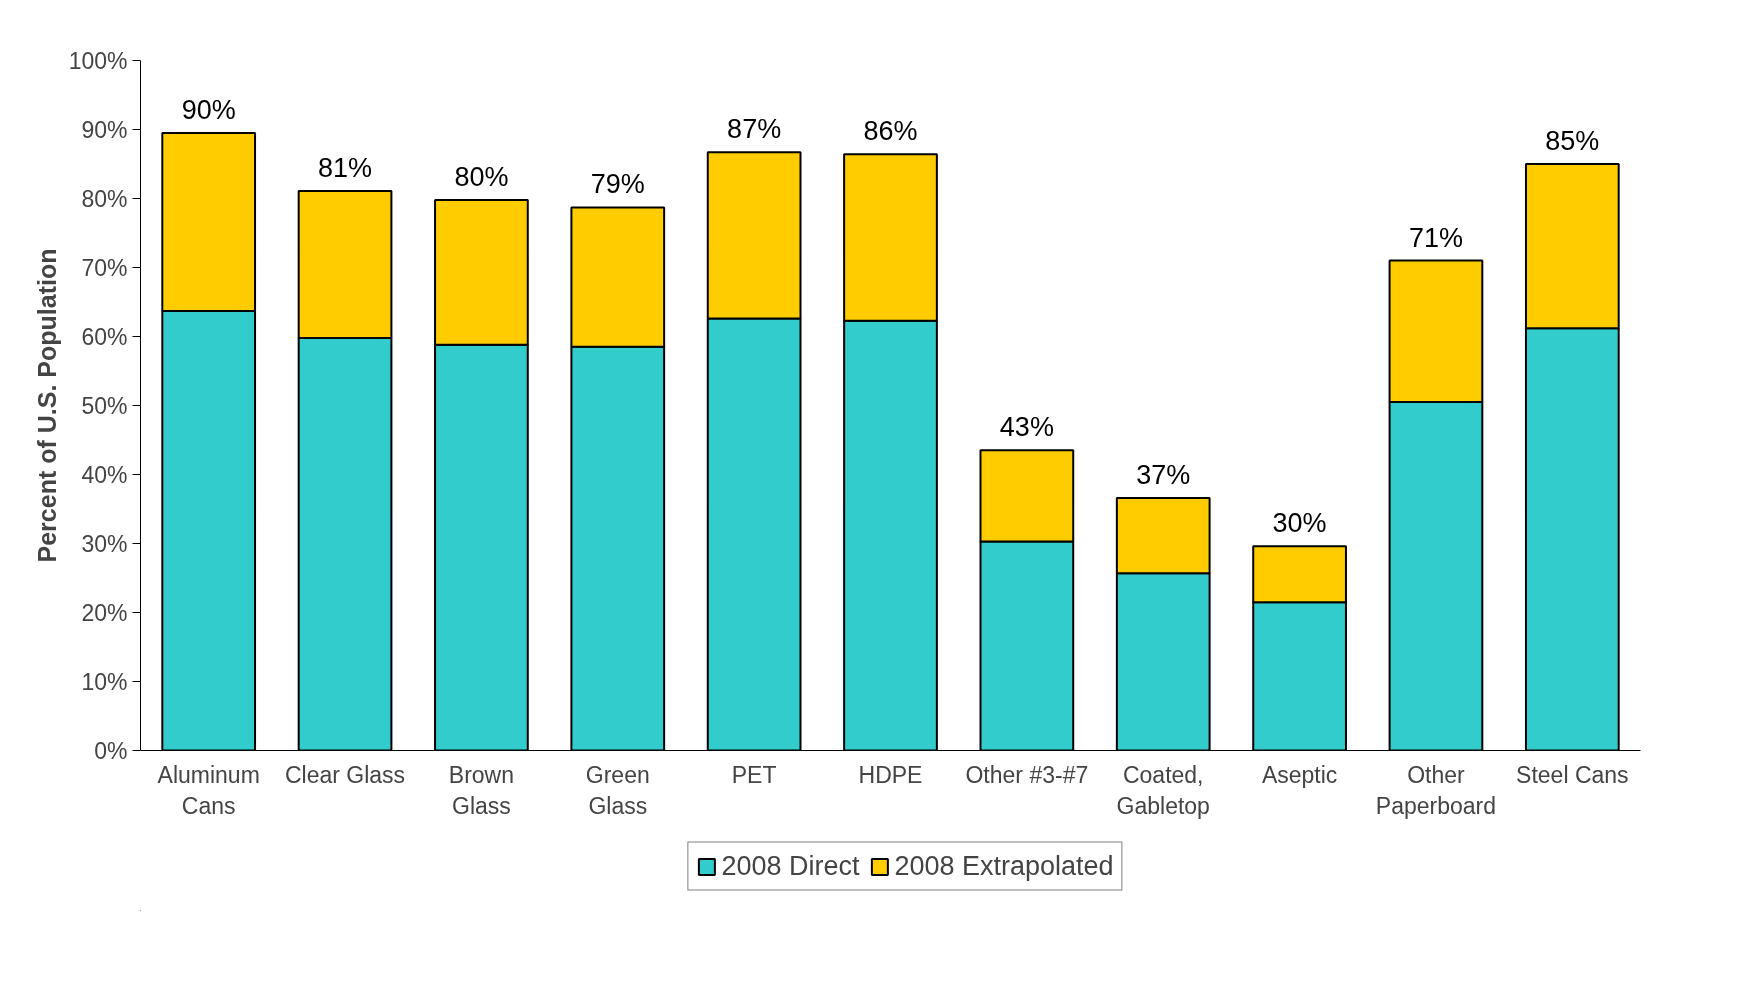 This screenshot has width=1737, height=993. I want to click on x-tick-label: Brown Glass, so click(481, 790).